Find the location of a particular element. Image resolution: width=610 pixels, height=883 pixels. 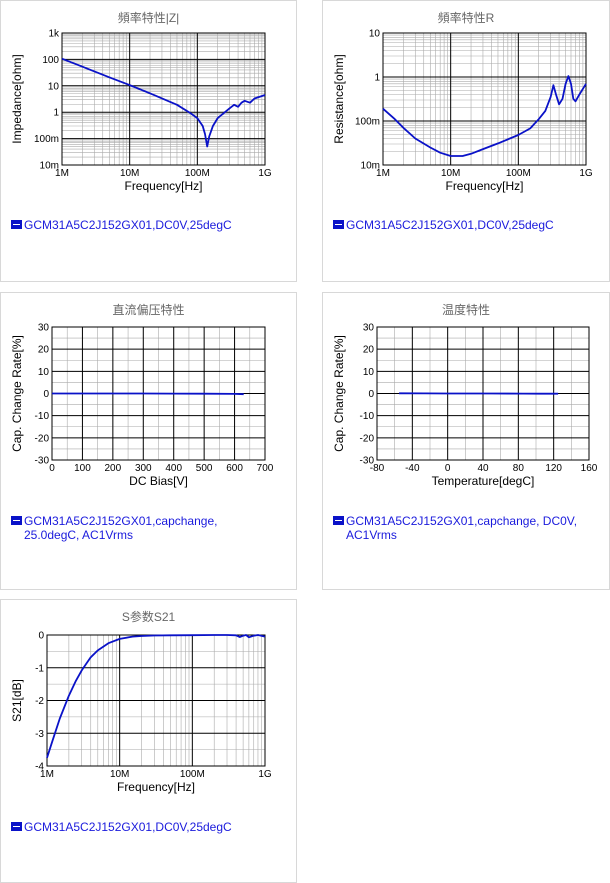

y-tick-label: -3 is located at coordinates (39, 734).